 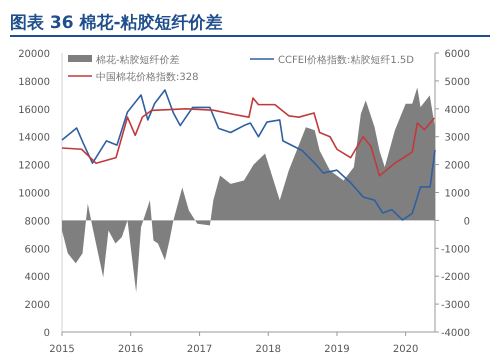 What do you see at coordinates (455, 278) in the screenshot?
I see `y2-tick-label: -2000` at bounding box center [455, 278].